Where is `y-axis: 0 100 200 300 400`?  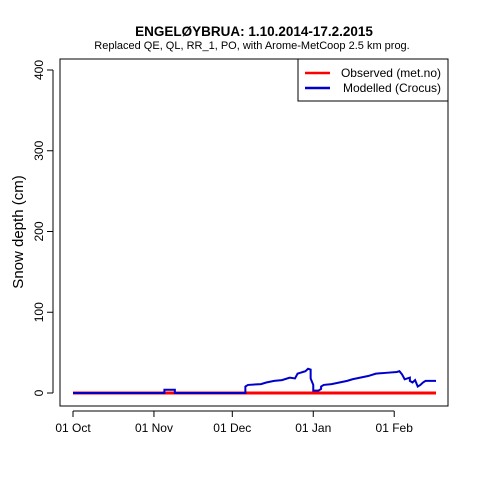 y-axis: 0 100 200 300 400 is located at coordinates (43, 228).